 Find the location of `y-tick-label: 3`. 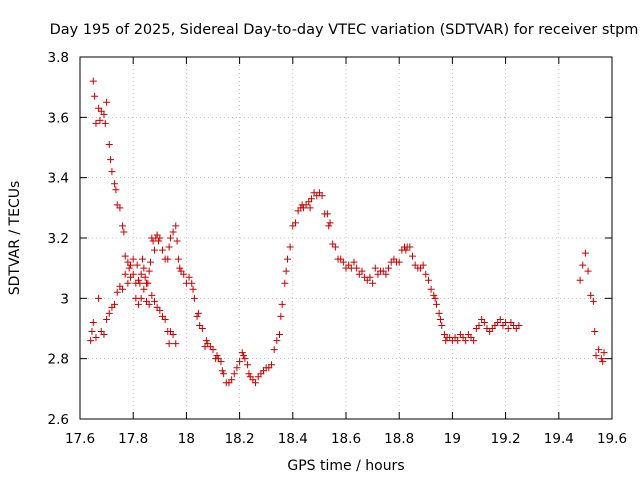

y-tick-label: 3 is located at coordinates (64, 299).